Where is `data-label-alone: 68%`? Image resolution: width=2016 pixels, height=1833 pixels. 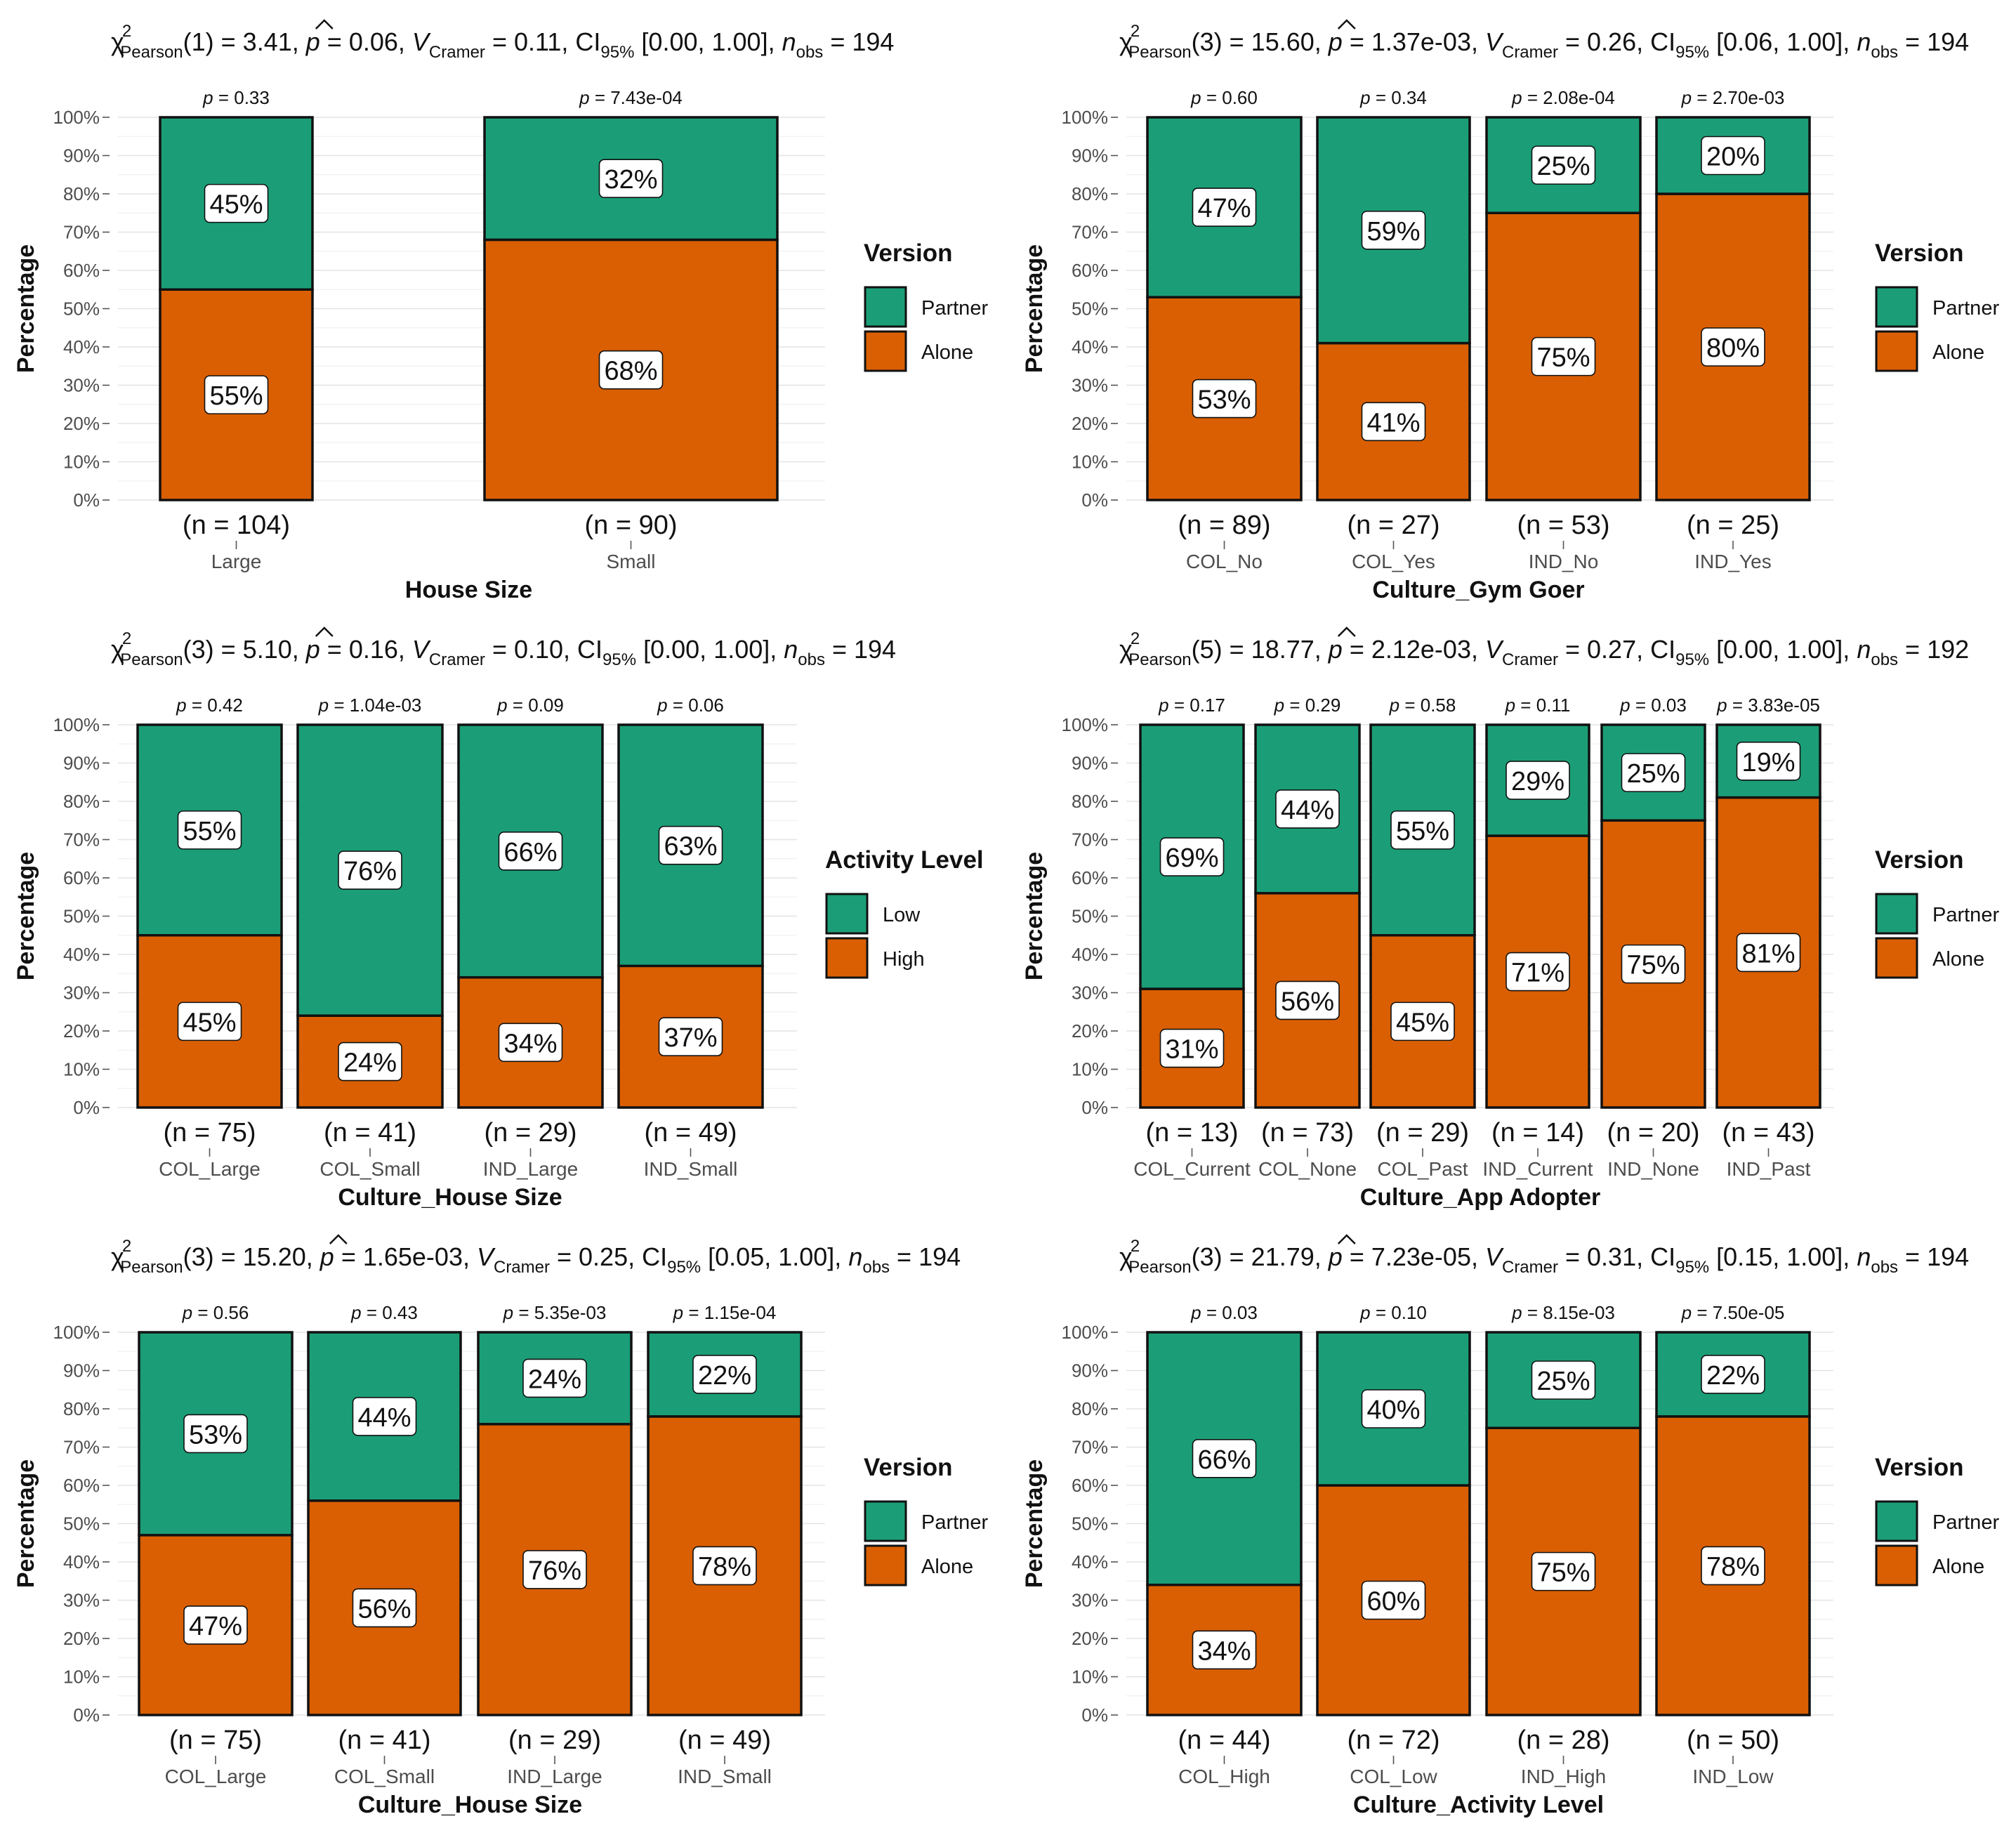
data-label-alone: 68% is located at coordinates (630, 371).